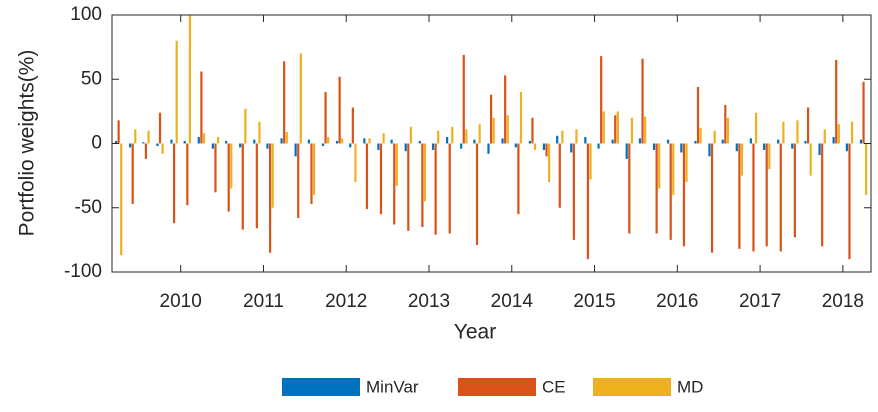 This screenshot has height=412, width=878. I want to click on legend-label: MD, so click(690, 386).